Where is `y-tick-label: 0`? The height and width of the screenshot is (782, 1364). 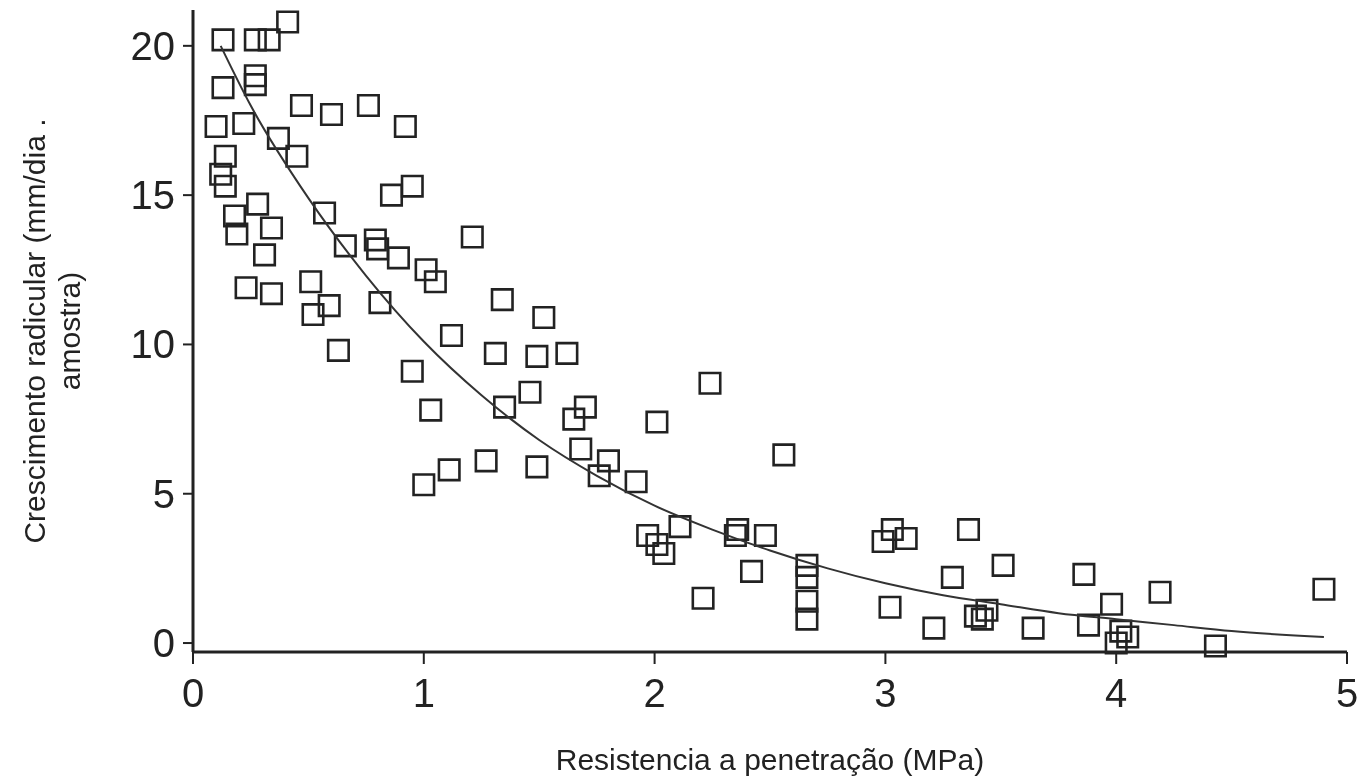
y-tick-label: 0 is located at coordinates (163, 643).